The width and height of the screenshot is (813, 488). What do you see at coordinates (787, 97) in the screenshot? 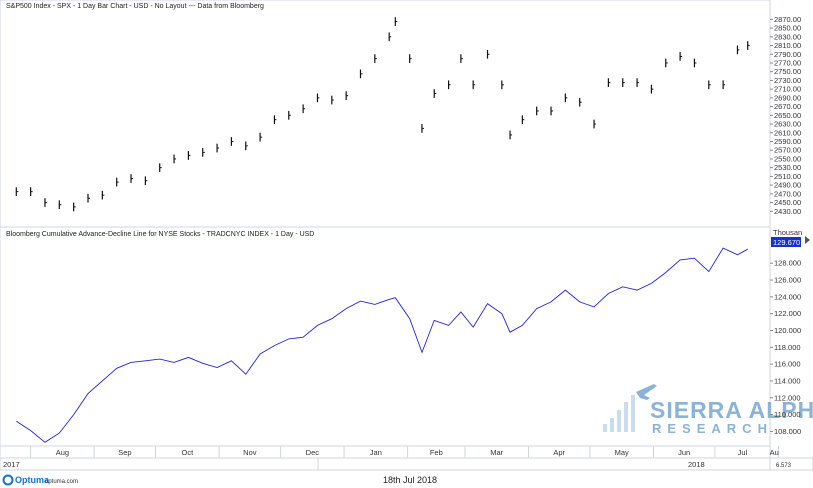
I see `top-axis-tick-label: 2690.00` at bounding box center [787, 97].